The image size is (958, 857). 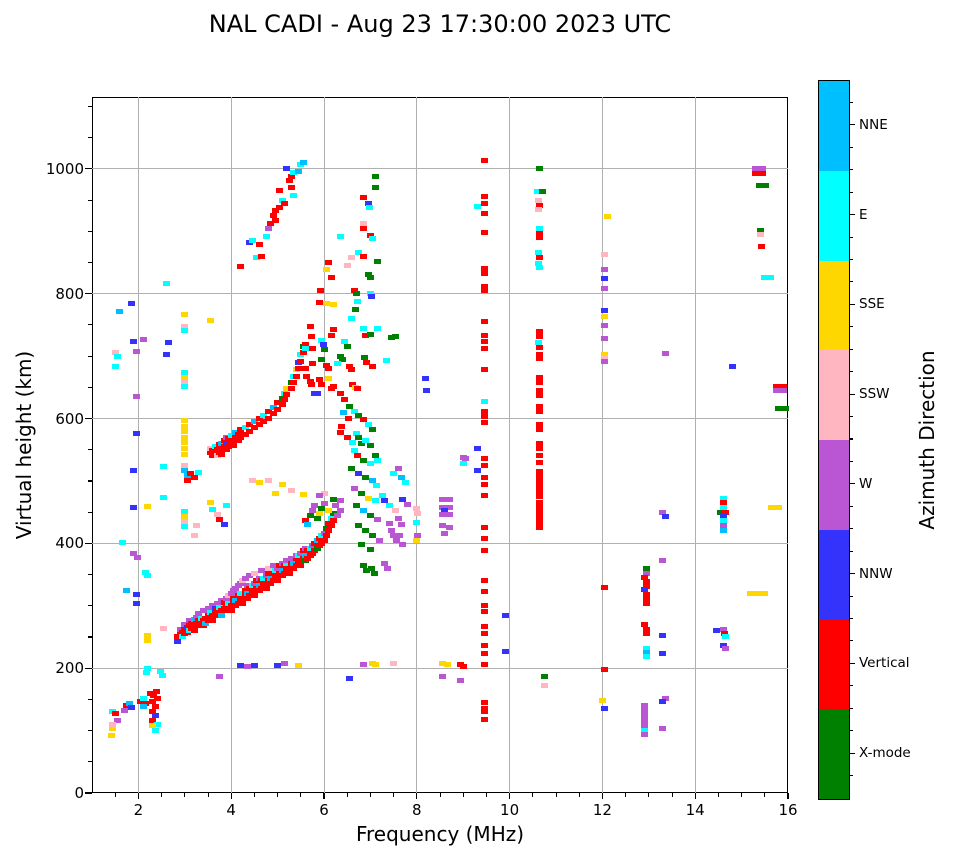 I want to click on colorbar, so click(x=834, y=440).